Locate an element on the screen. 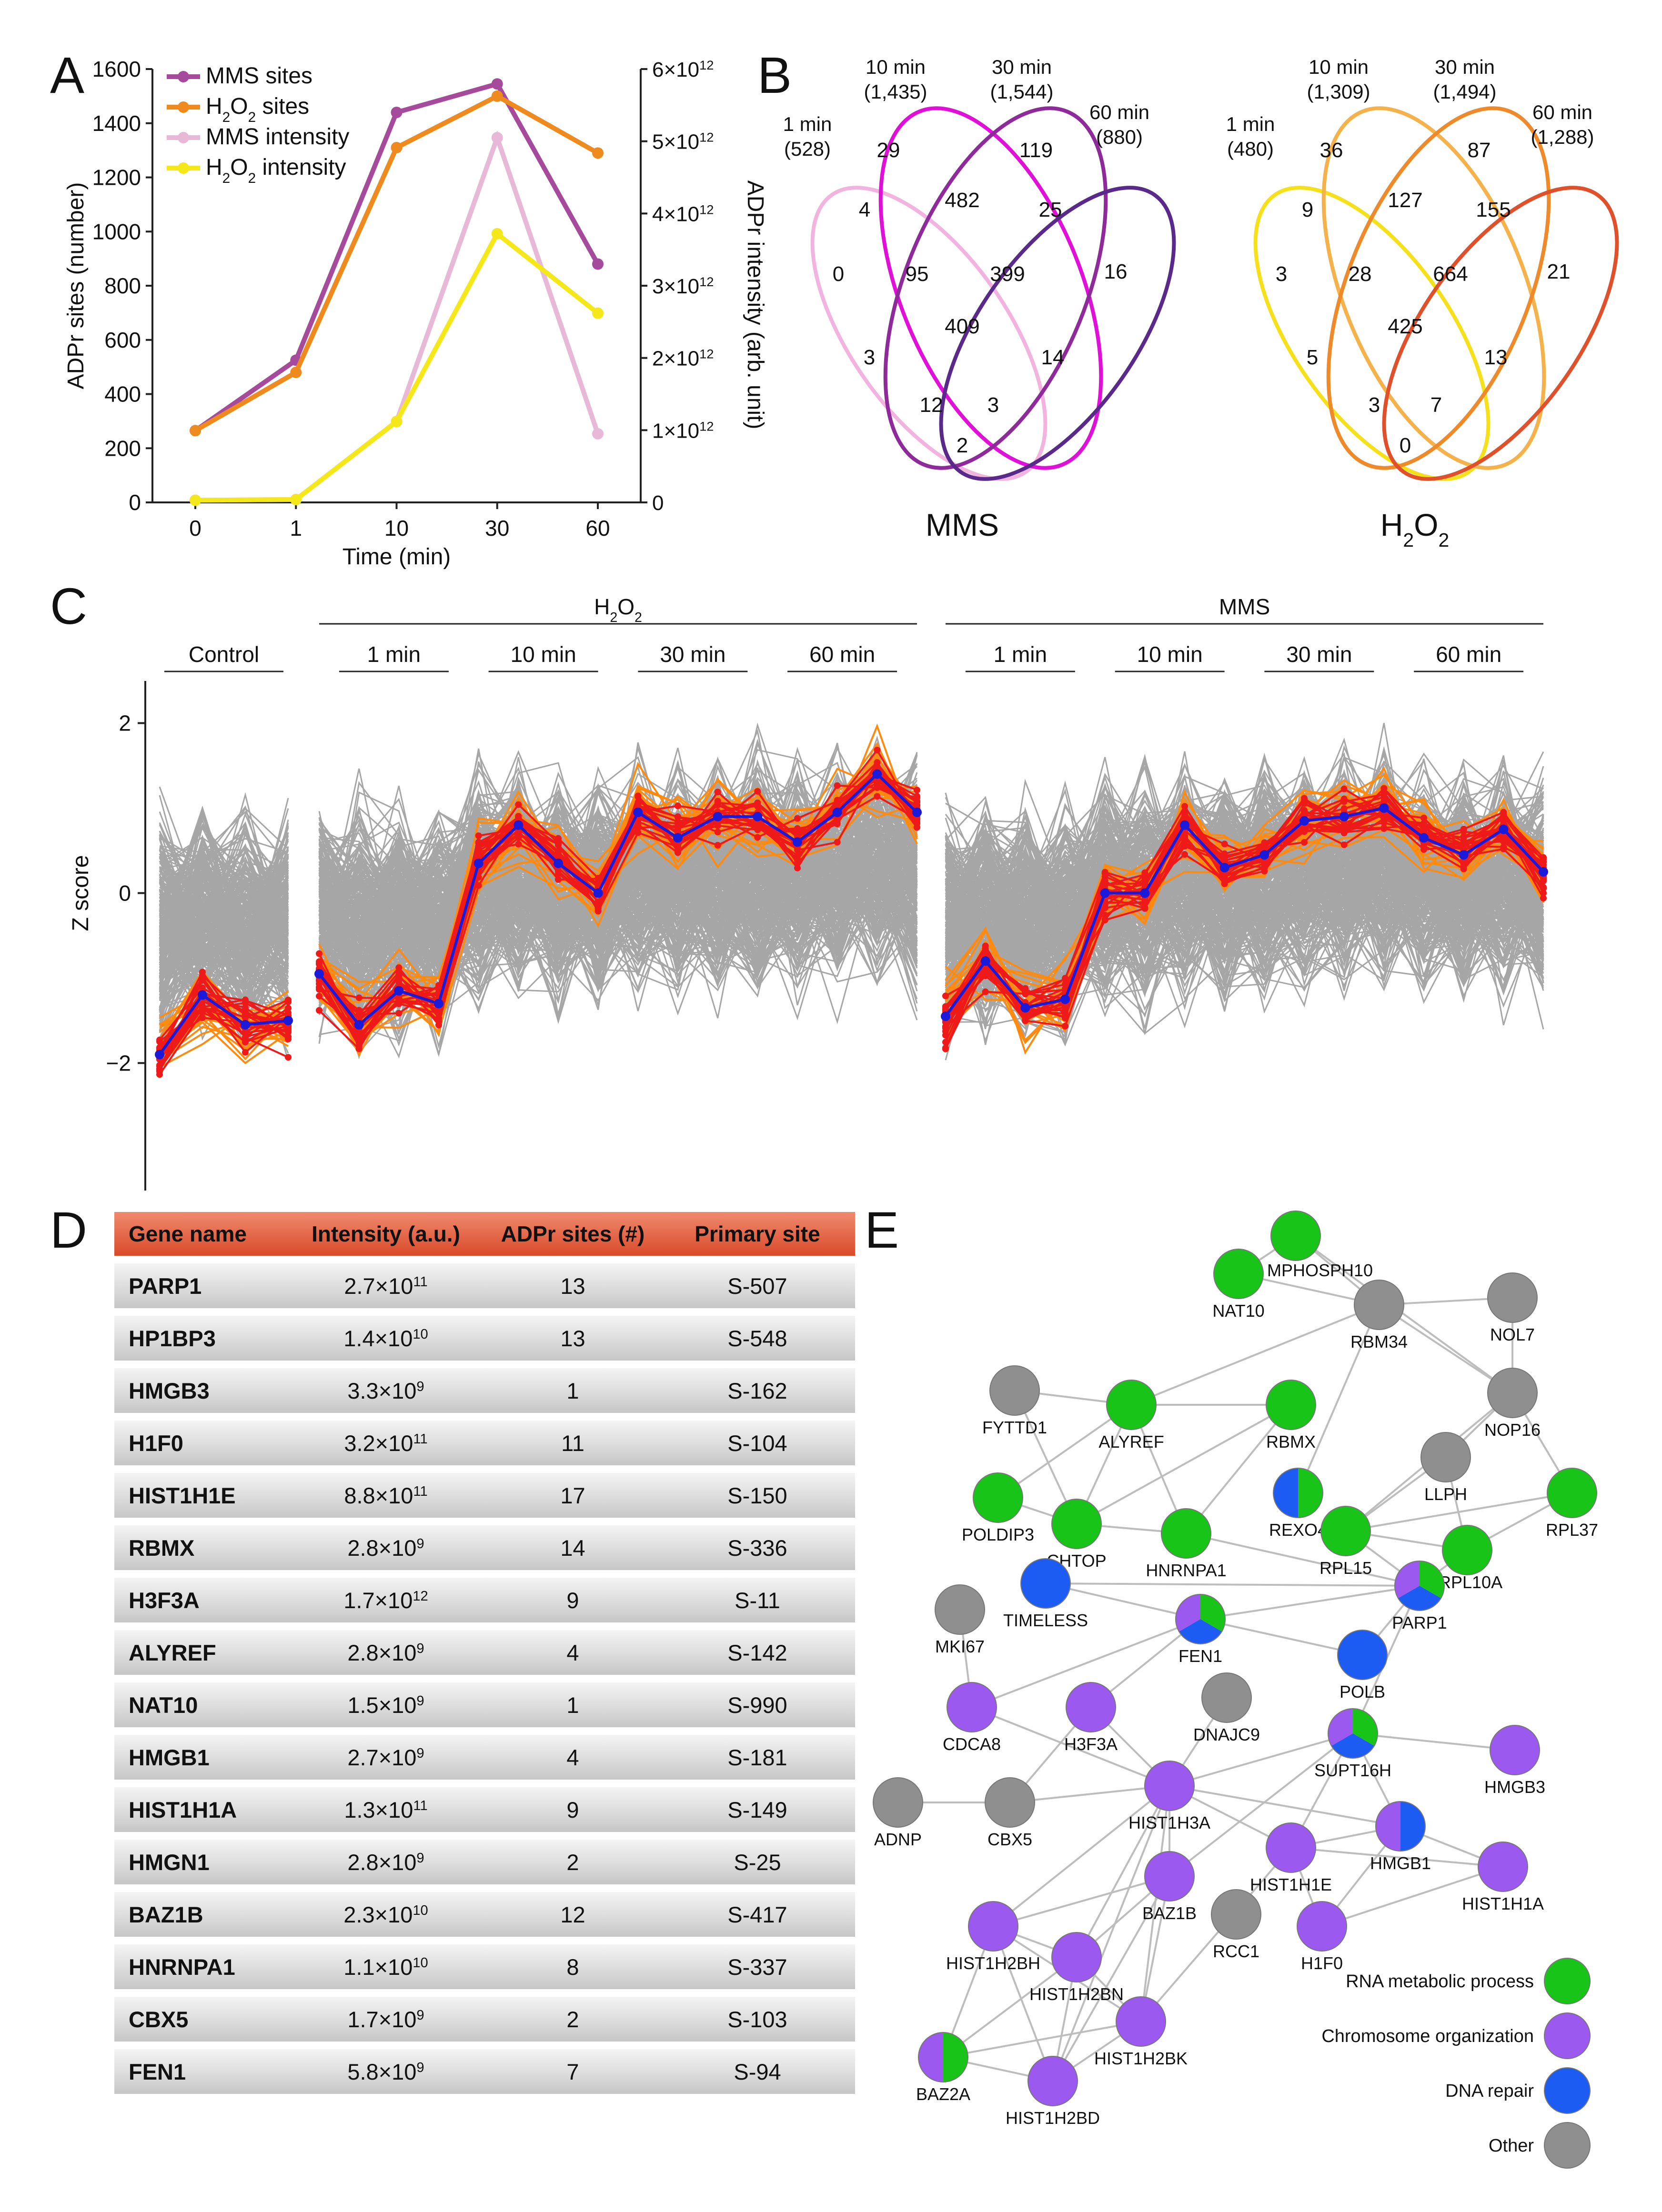 Image resolution: width=1662 pixels, height=2212 pixels. node-label: SUPT16H is located at coordinates (1352, 1770).